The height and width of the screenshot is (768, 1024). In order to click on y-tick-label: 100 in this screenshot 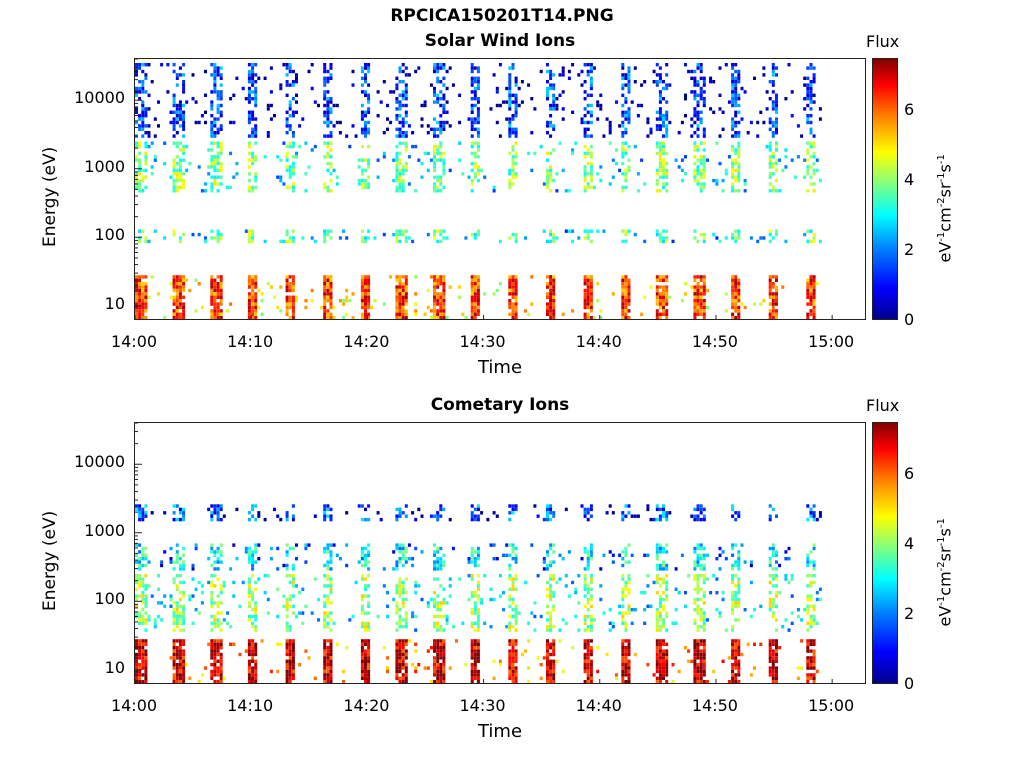, I will do `click(109, 235)`.